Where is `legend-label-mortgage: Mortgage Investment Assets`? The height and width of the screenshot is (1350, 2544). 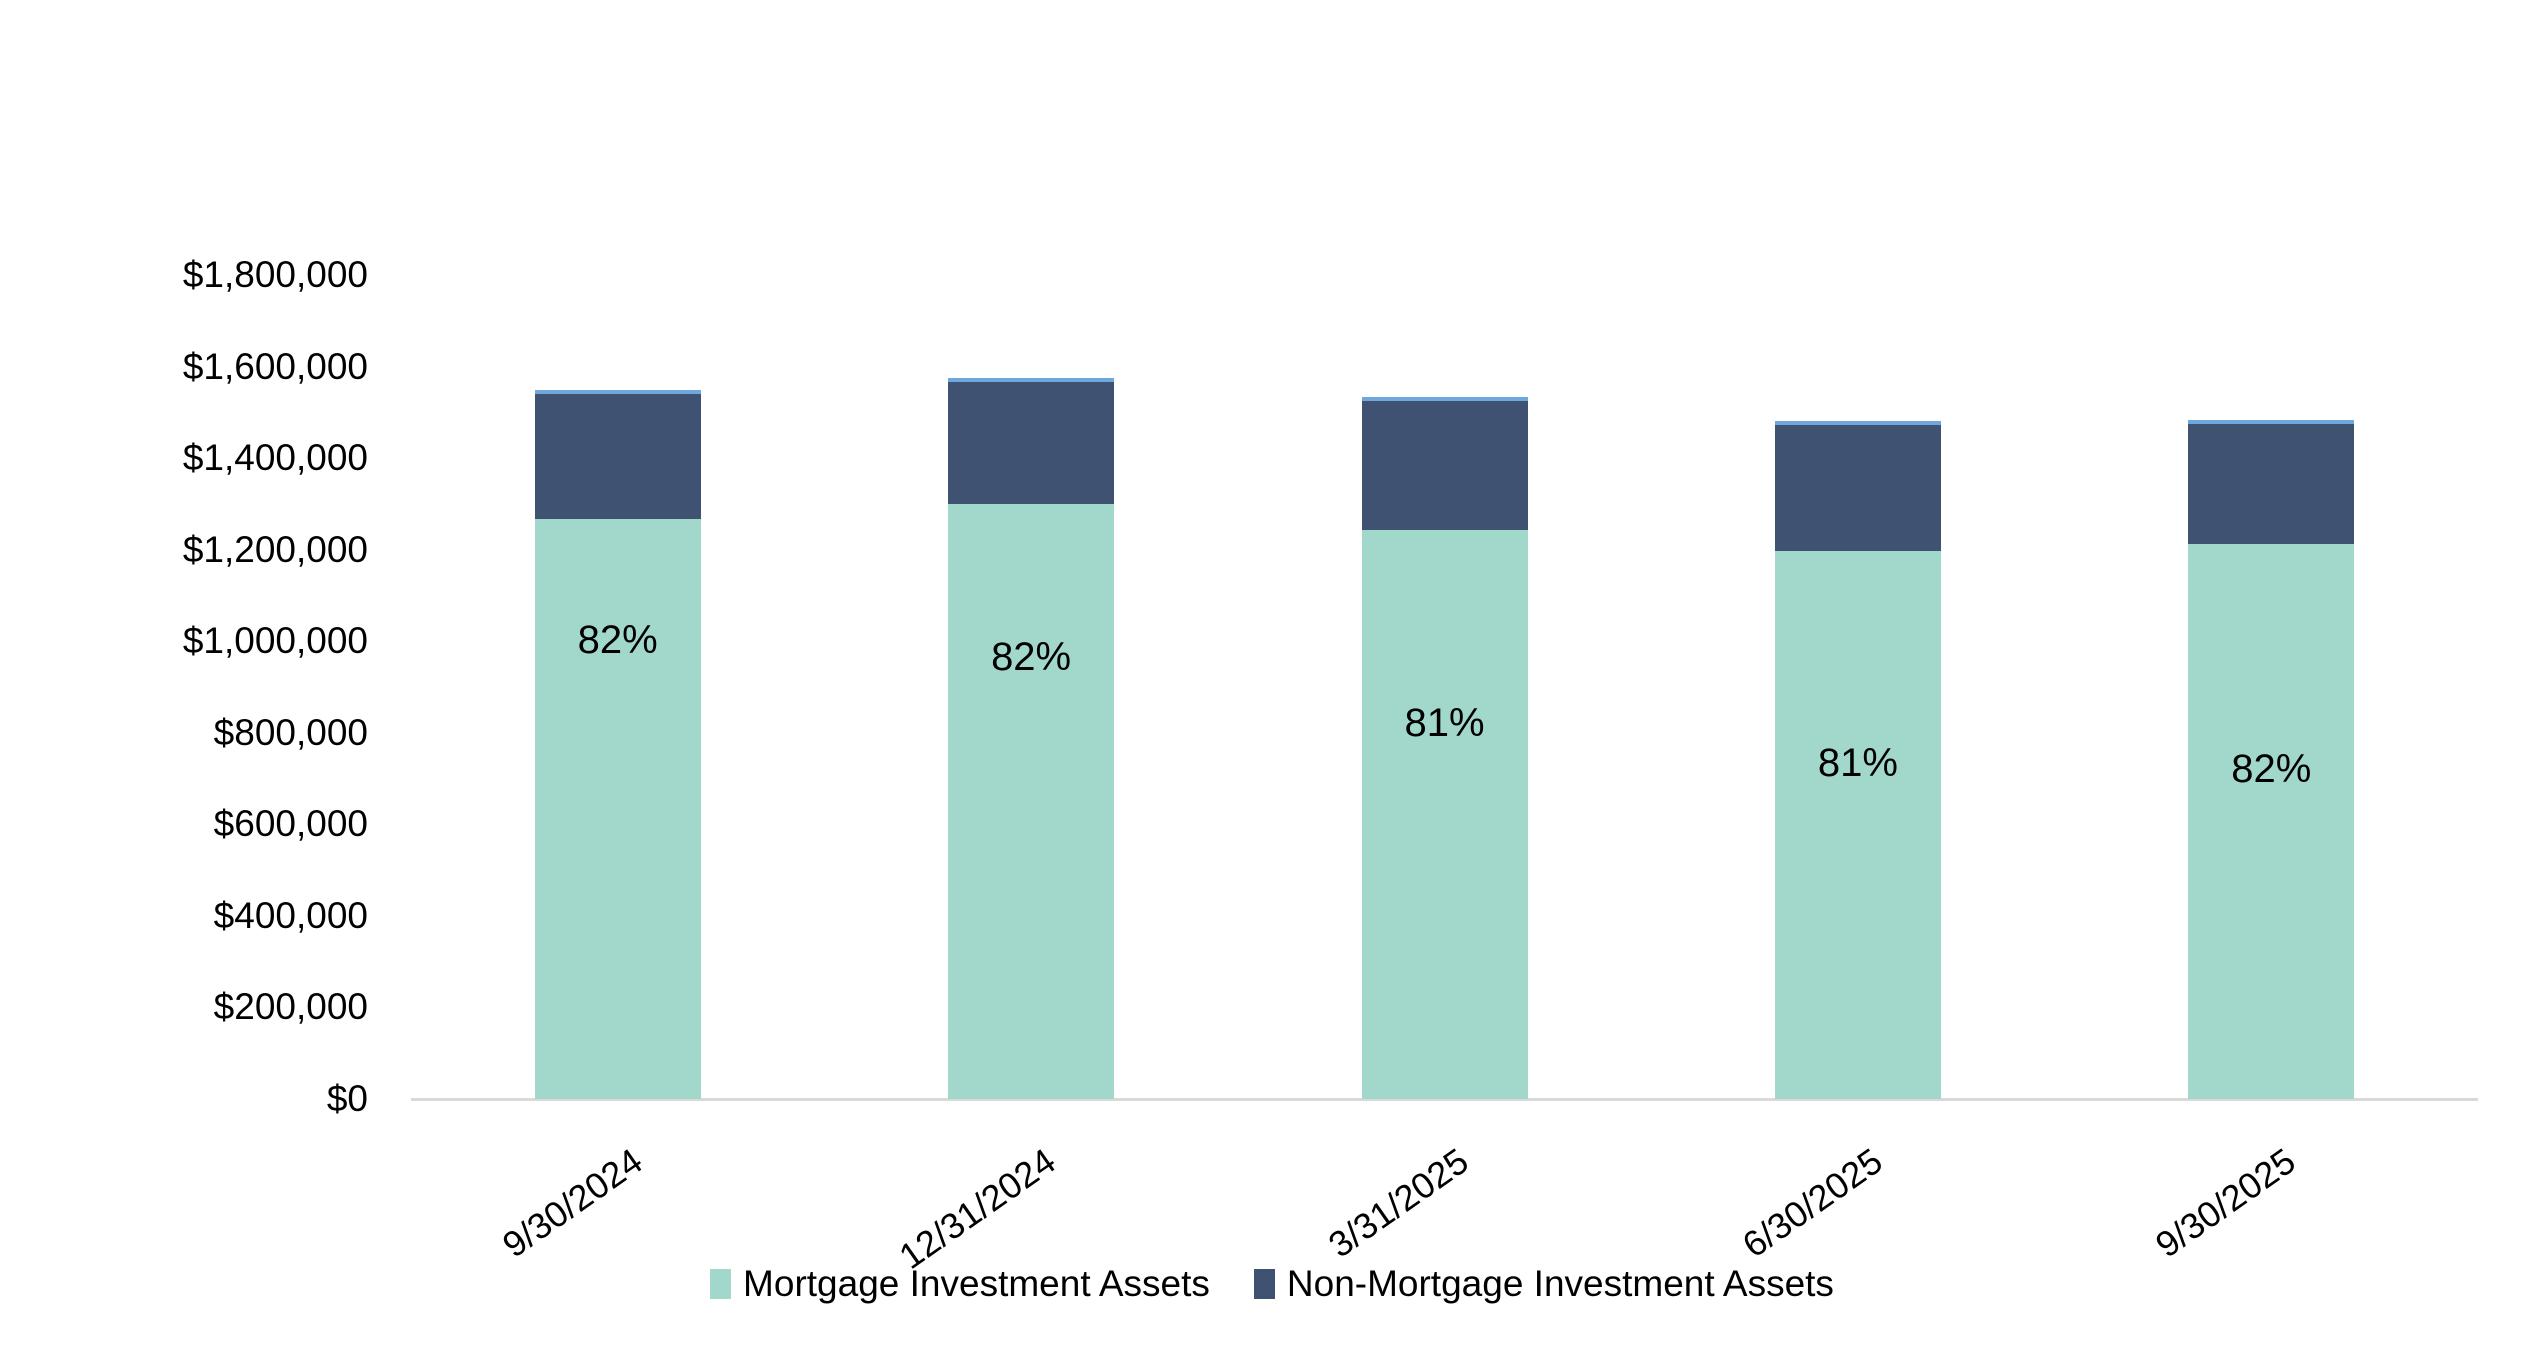
legend-label-mortgage: Mortgage Investment Assets is located at coordinates (976, 1283).